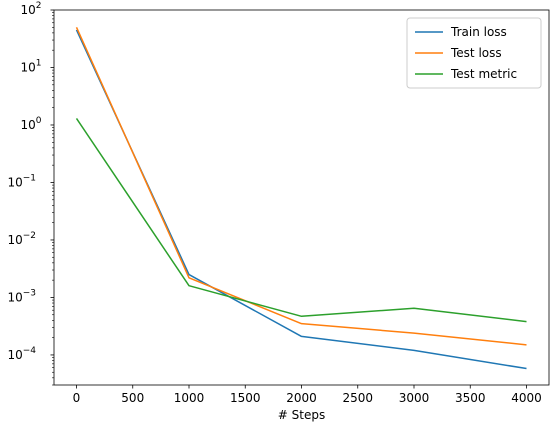 This screenshot has height=439, width=559. Describe the element at coordinates (21, 296) in the screenshot. I see `y-tick-label: 10⁻³` at that location.